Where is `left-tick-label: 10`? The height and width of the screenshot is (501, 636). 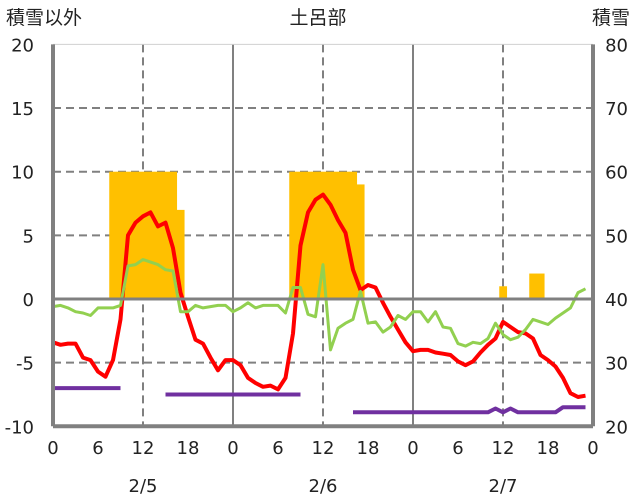
left-tick-label: 10 is located at coordinates (22, 173).